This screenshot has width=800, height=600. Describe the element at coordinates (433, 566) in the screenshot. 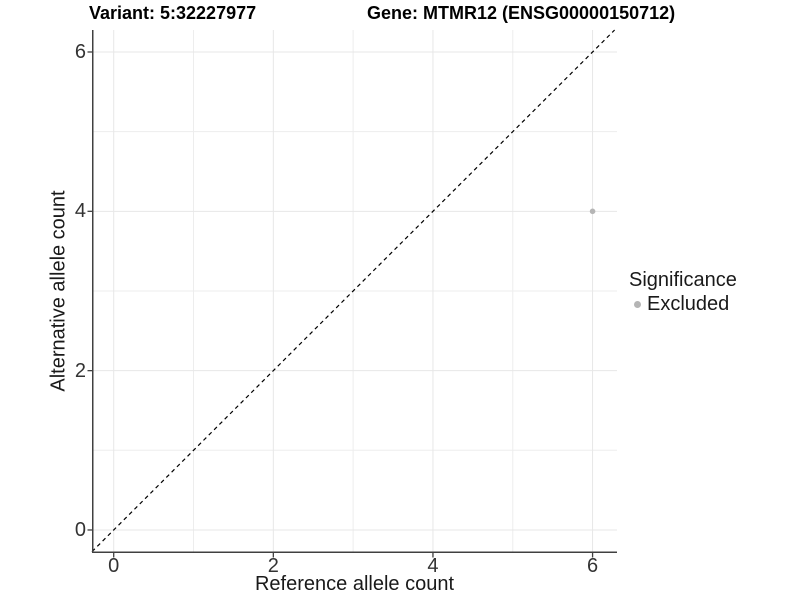

I see `x-tick-label: 4` at that location.